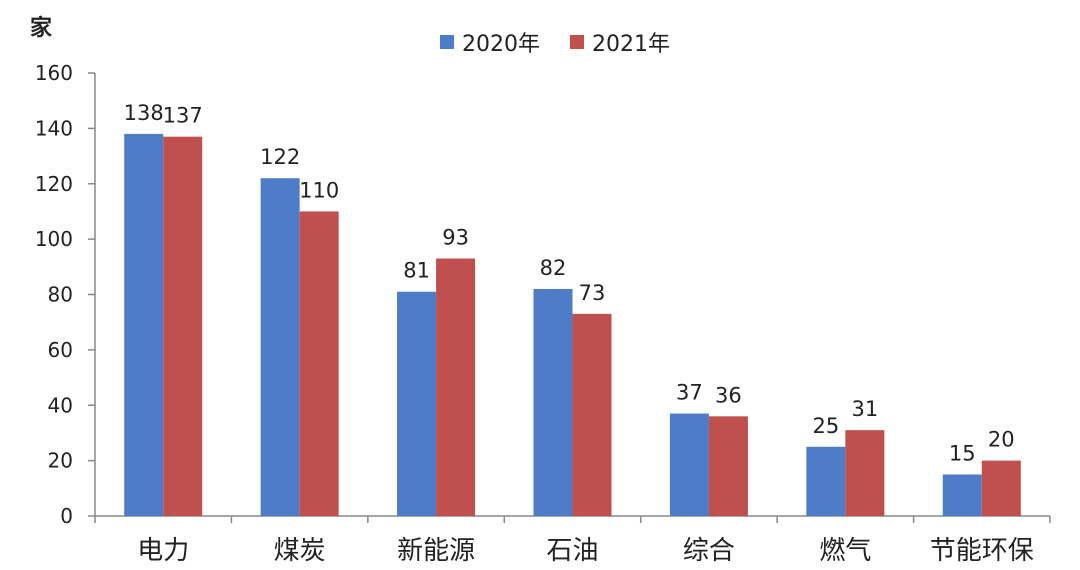  What do you see at coordinates (54, 73) in the screenshot?
I see `y-tick-label: 160` at bounding box center [54, 73].